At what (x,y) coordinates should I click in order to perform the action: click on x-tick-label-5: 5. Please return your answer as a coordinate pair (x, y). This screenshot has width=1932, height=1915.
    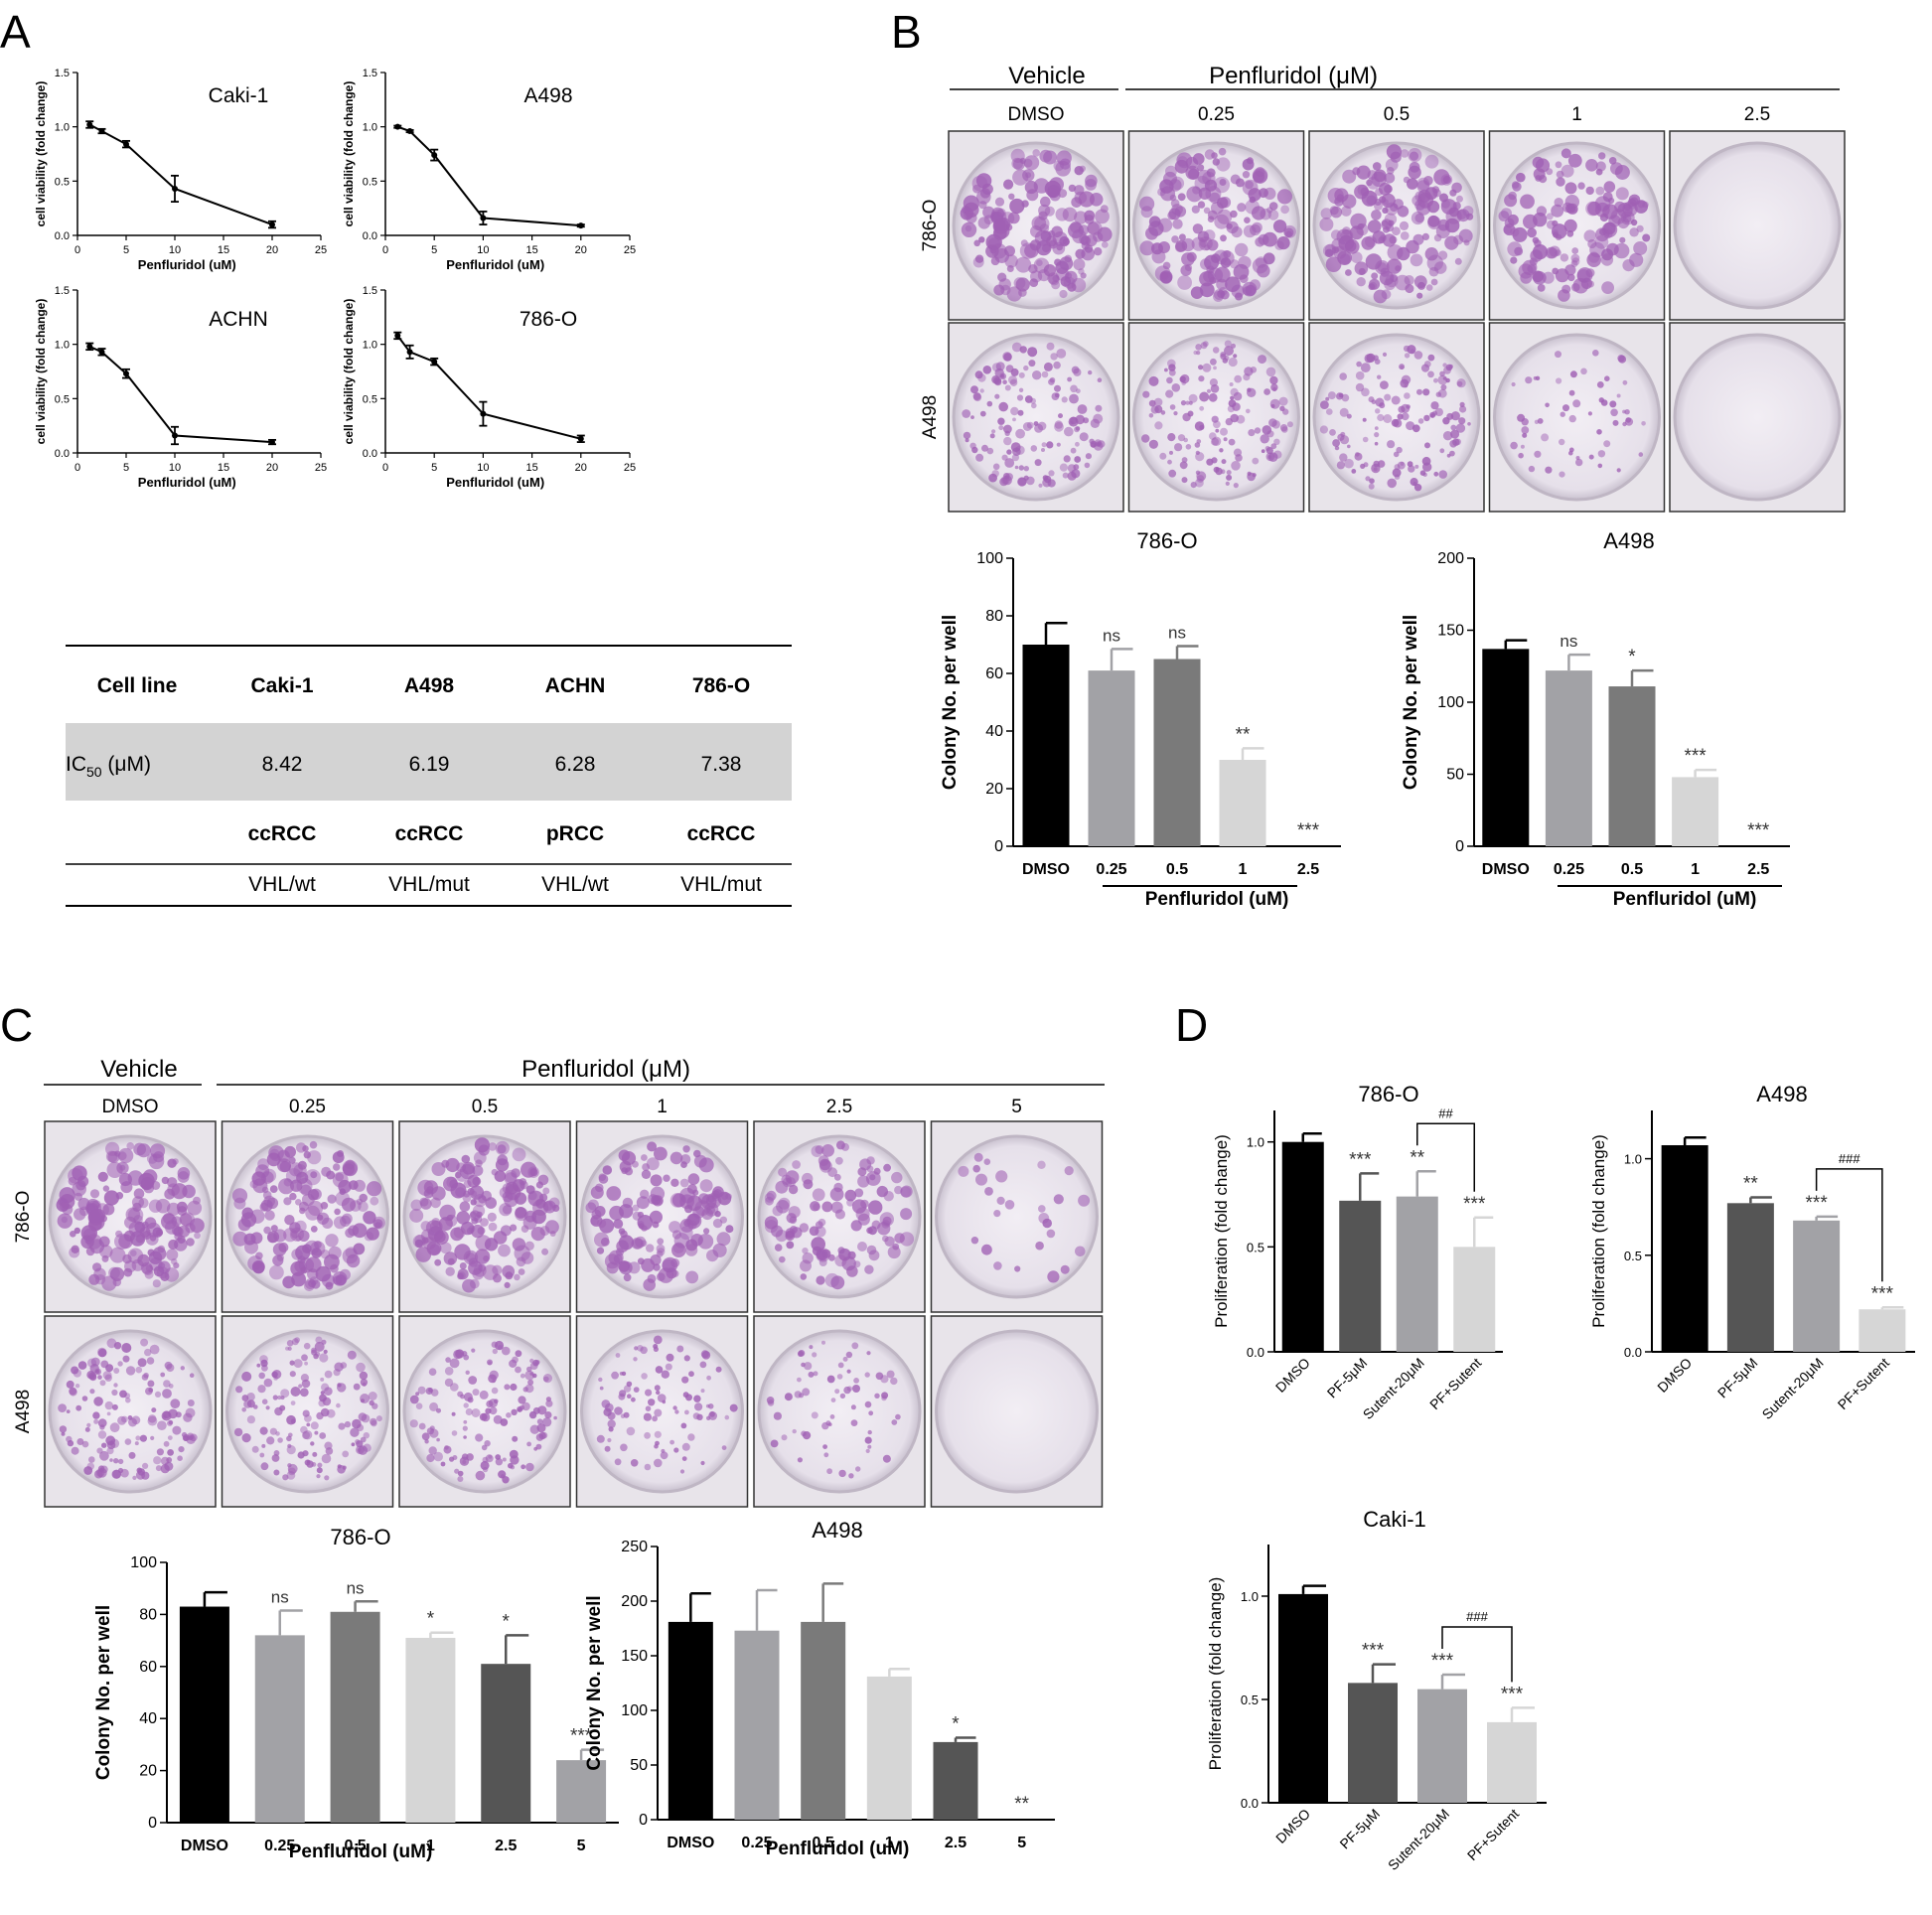
    Looking at the image, I should click on (1021, 1843).